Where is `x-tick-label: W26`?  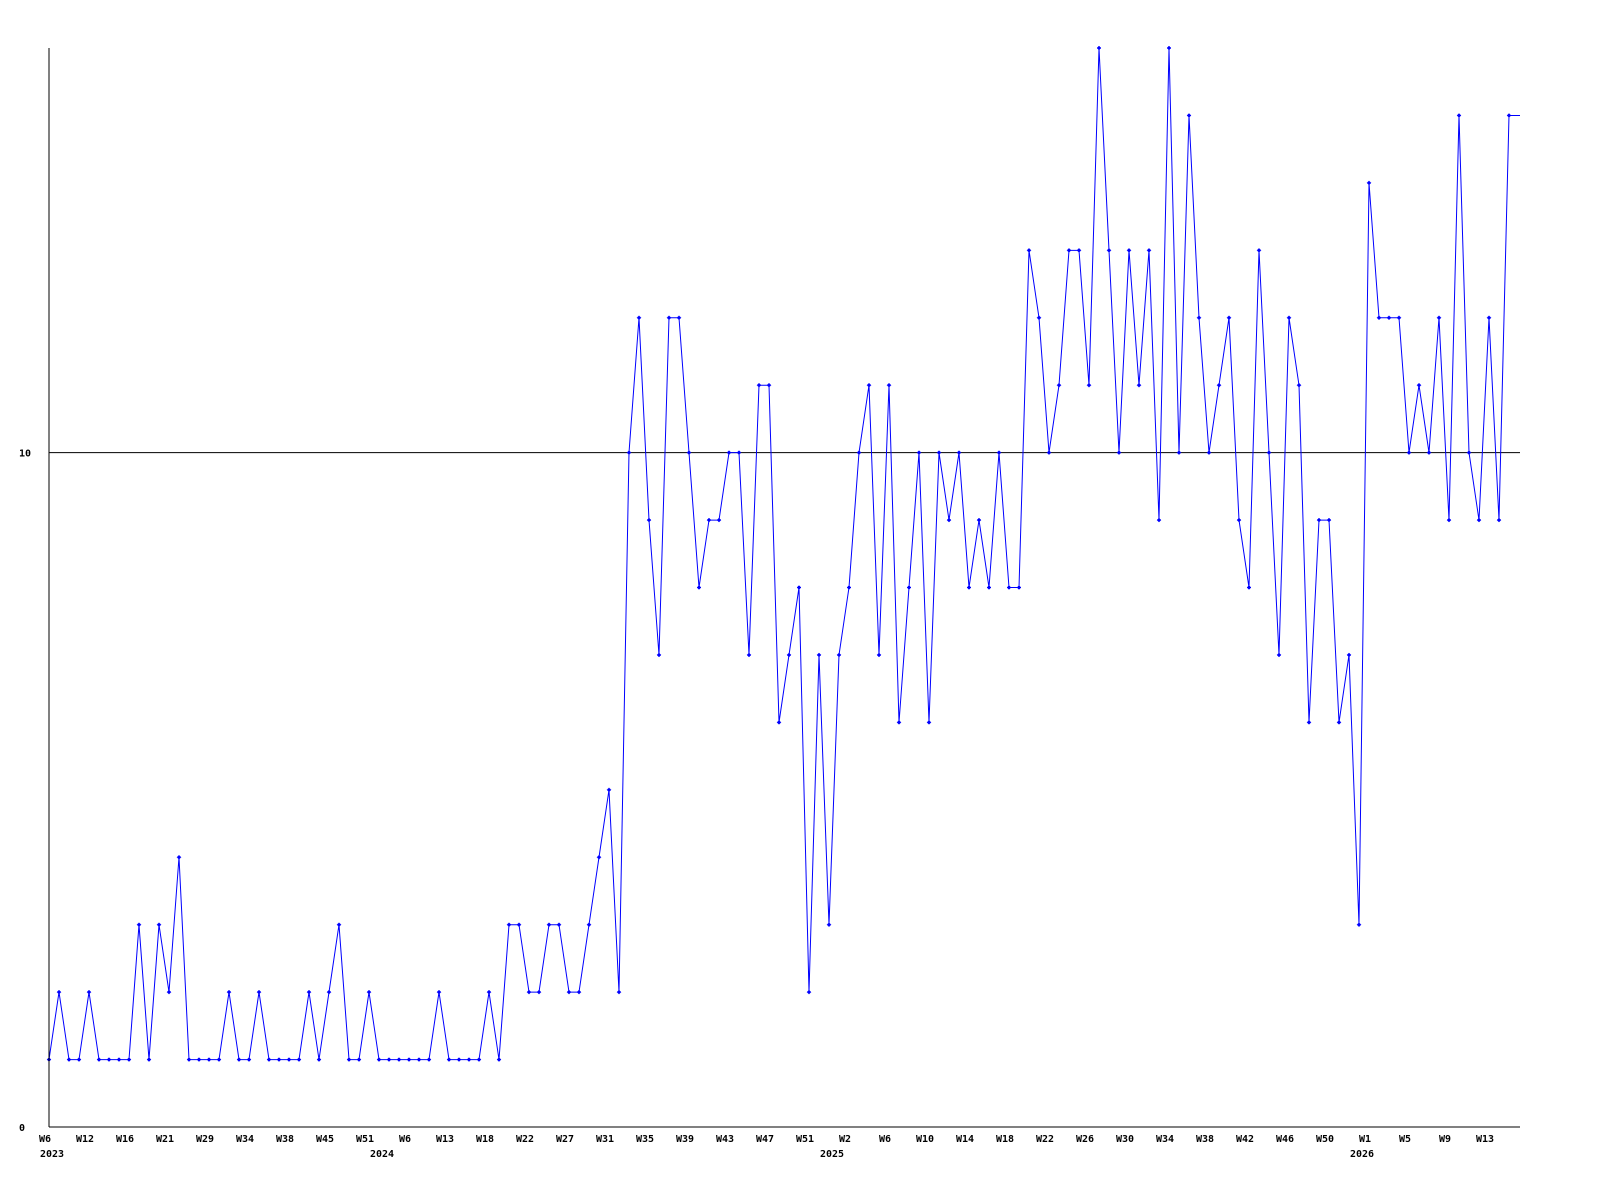 x-tick-label: W26 is located at coordinates (1085, 1139).